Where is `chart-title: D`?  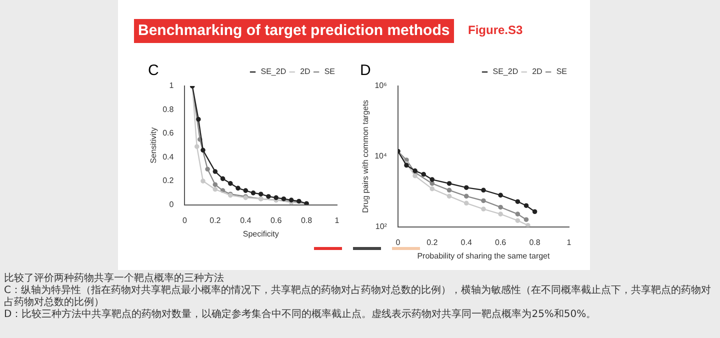
chart-title: D is located at coordinates (365, 71).